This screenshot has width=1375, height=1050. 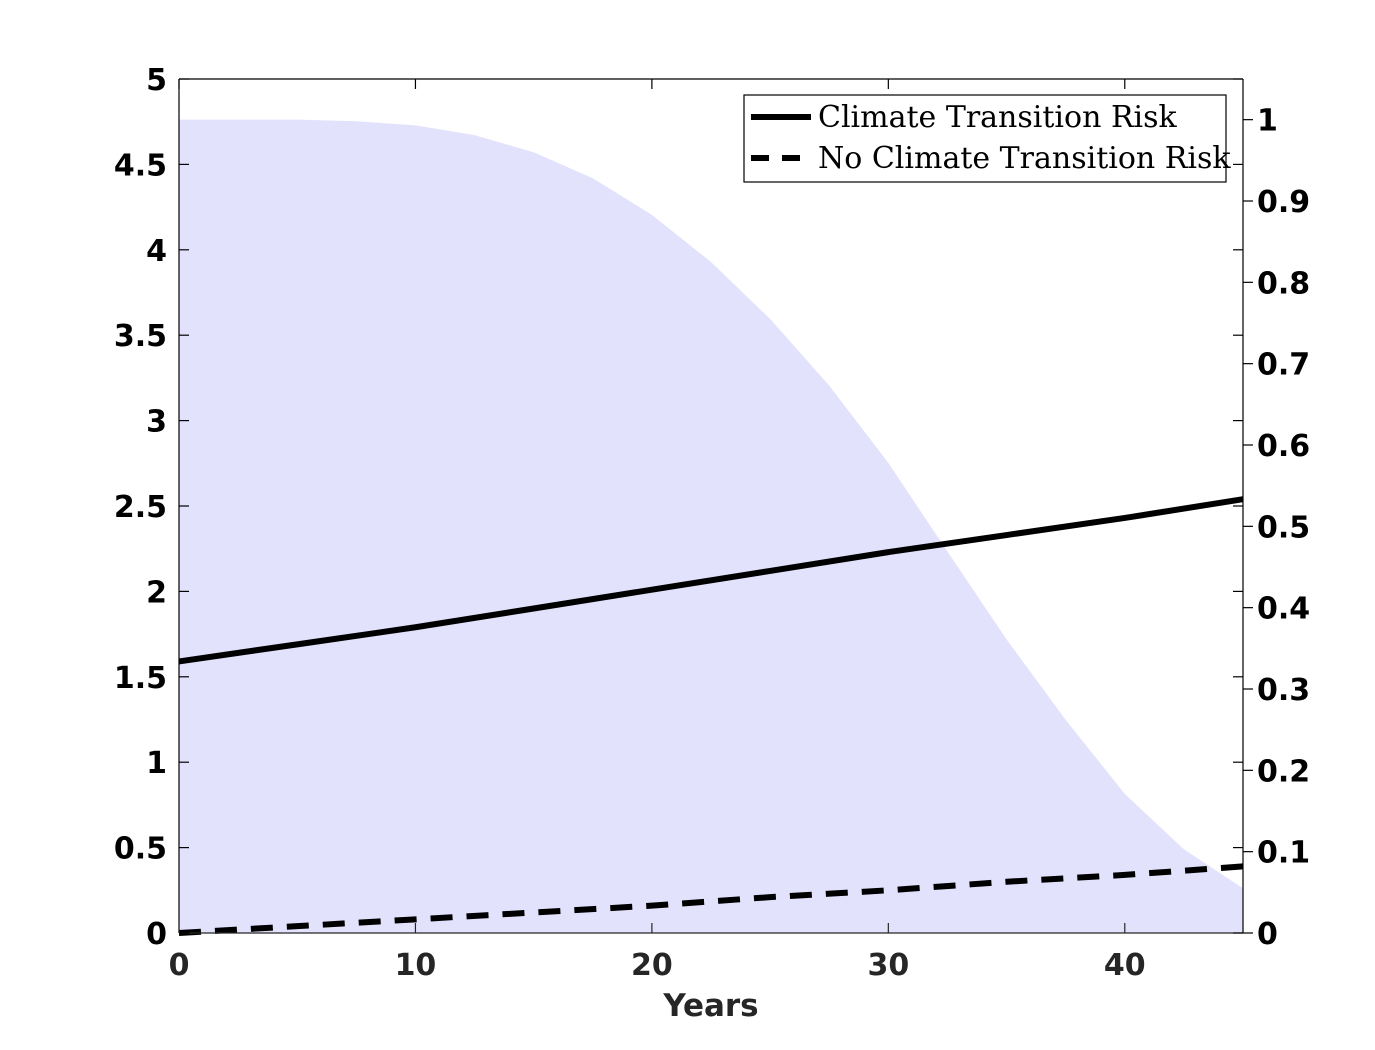 What do you see at coordinates (156, 763) in the screenshot?
I see `y-tick-label: 1` at bounding box center [156, 763].